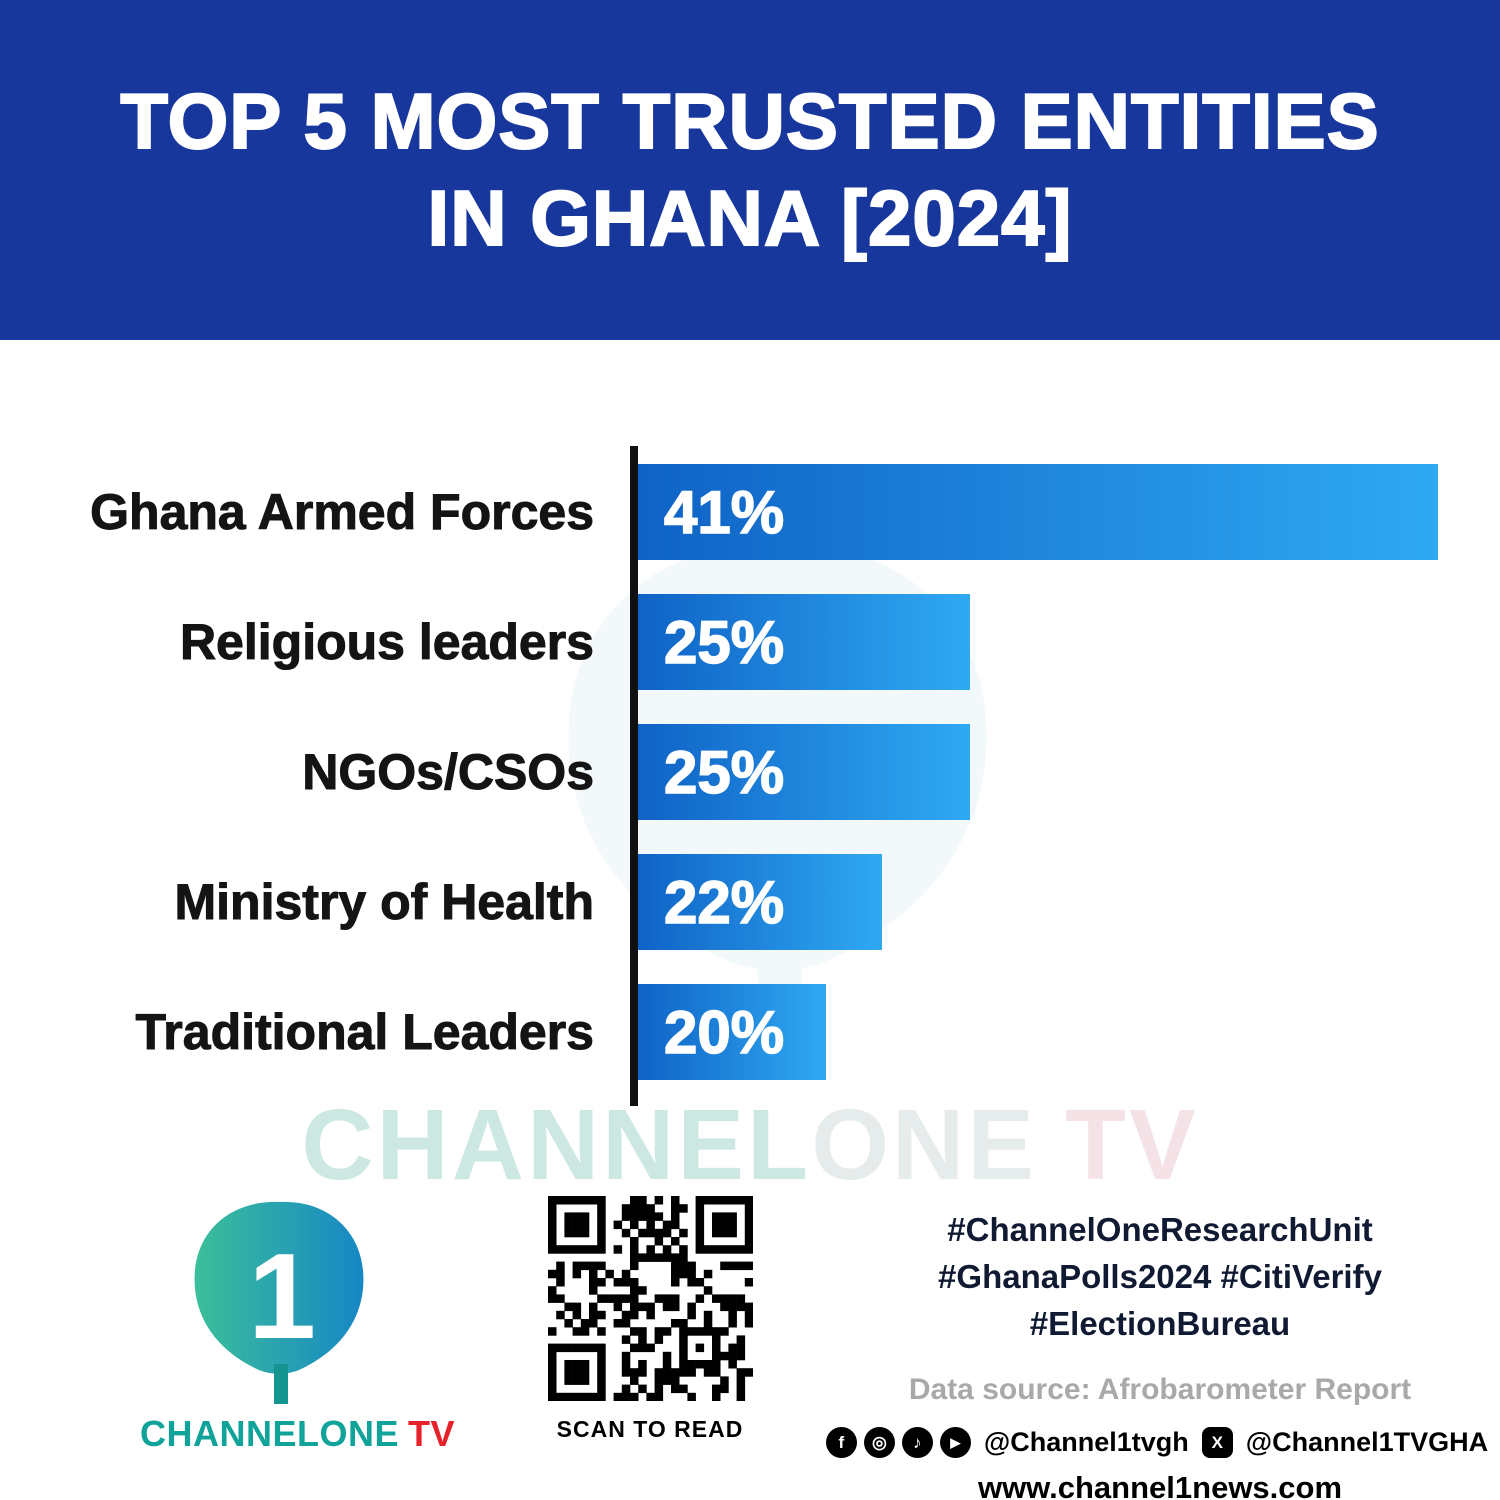  I want to click on logo-shield, so click(279, 1287).